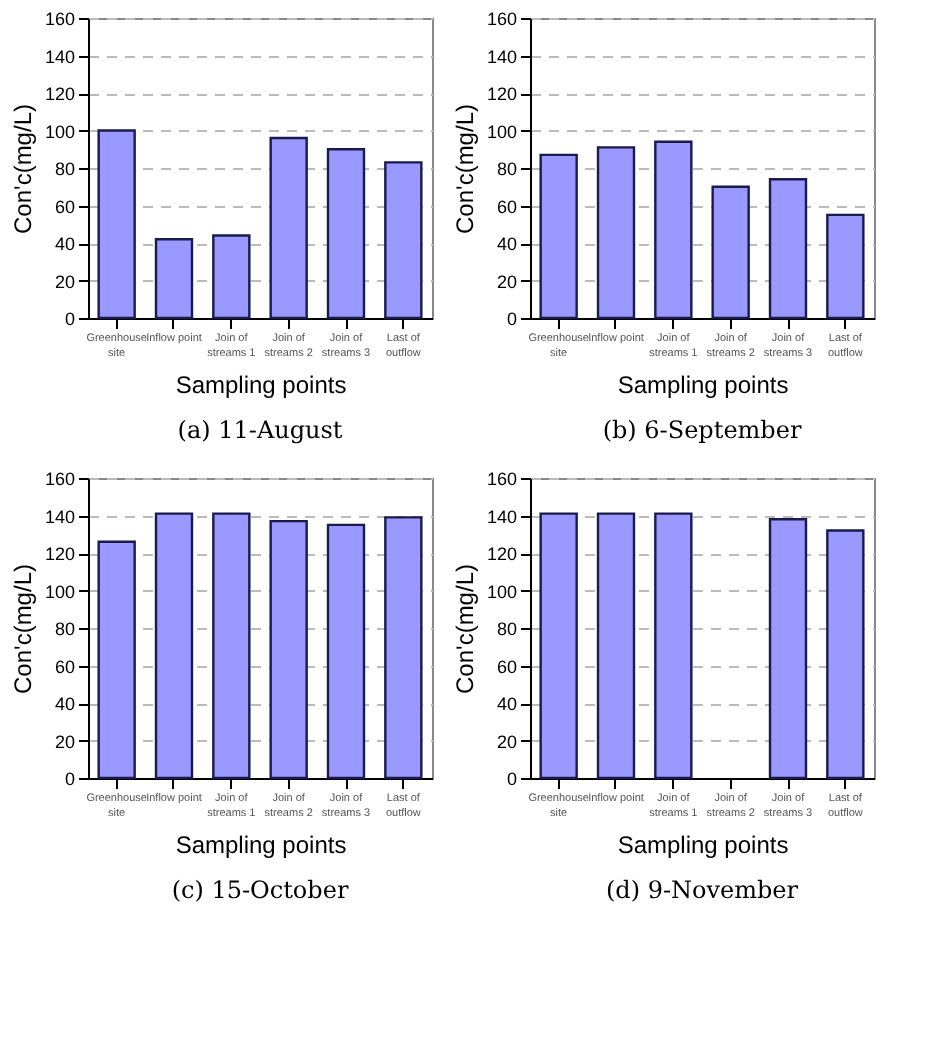  I want to click on text: (b) 6-September, so click(702, 430).